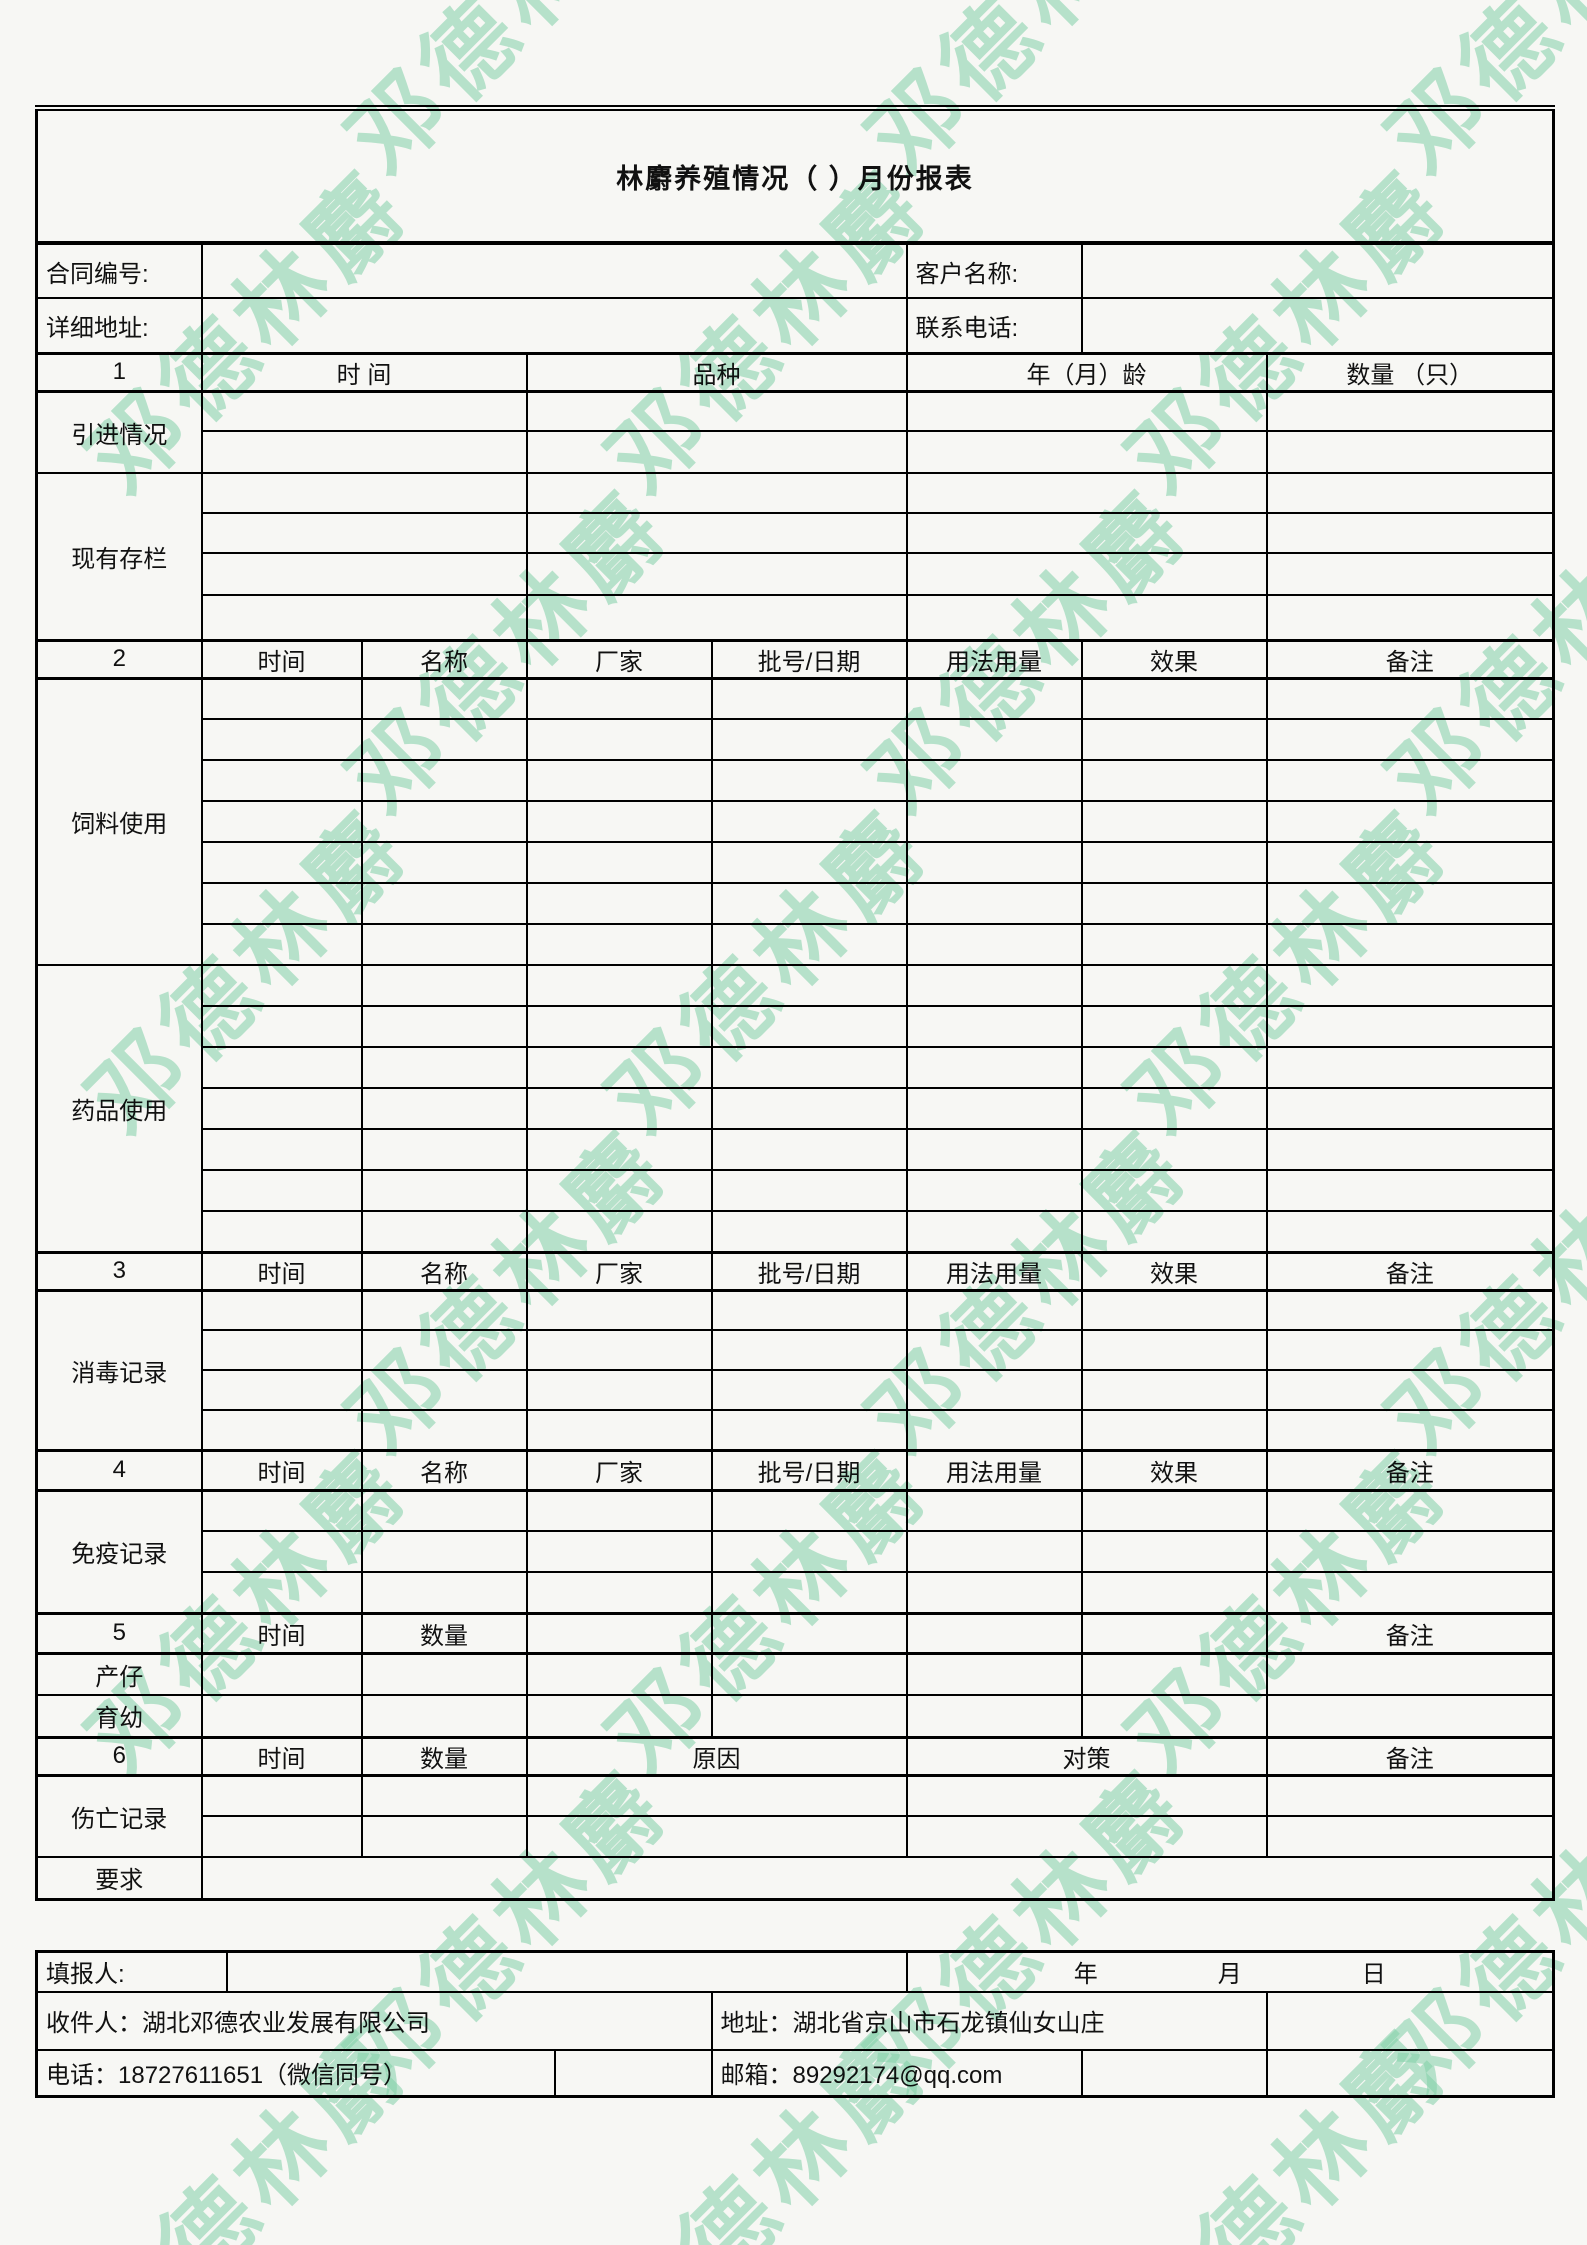  What do you see at coordinates (119, 1470) in the screenshot?
I see `section4-number: 4` at bounding box center [119, 1470].